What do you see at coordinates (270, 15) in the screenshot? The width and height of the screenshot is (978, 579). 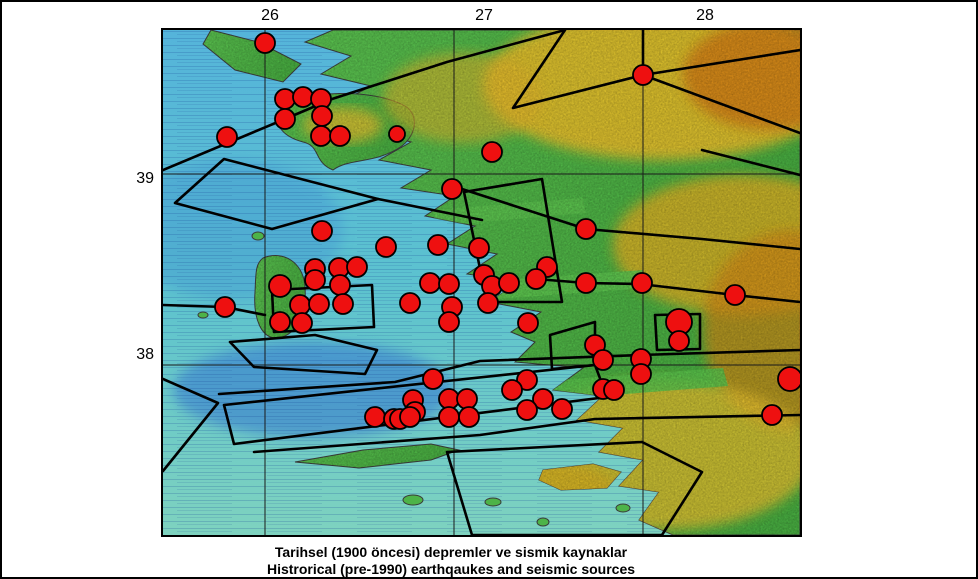 I see `x-axis-tick-label: 26` at bounding box center [270, 15].